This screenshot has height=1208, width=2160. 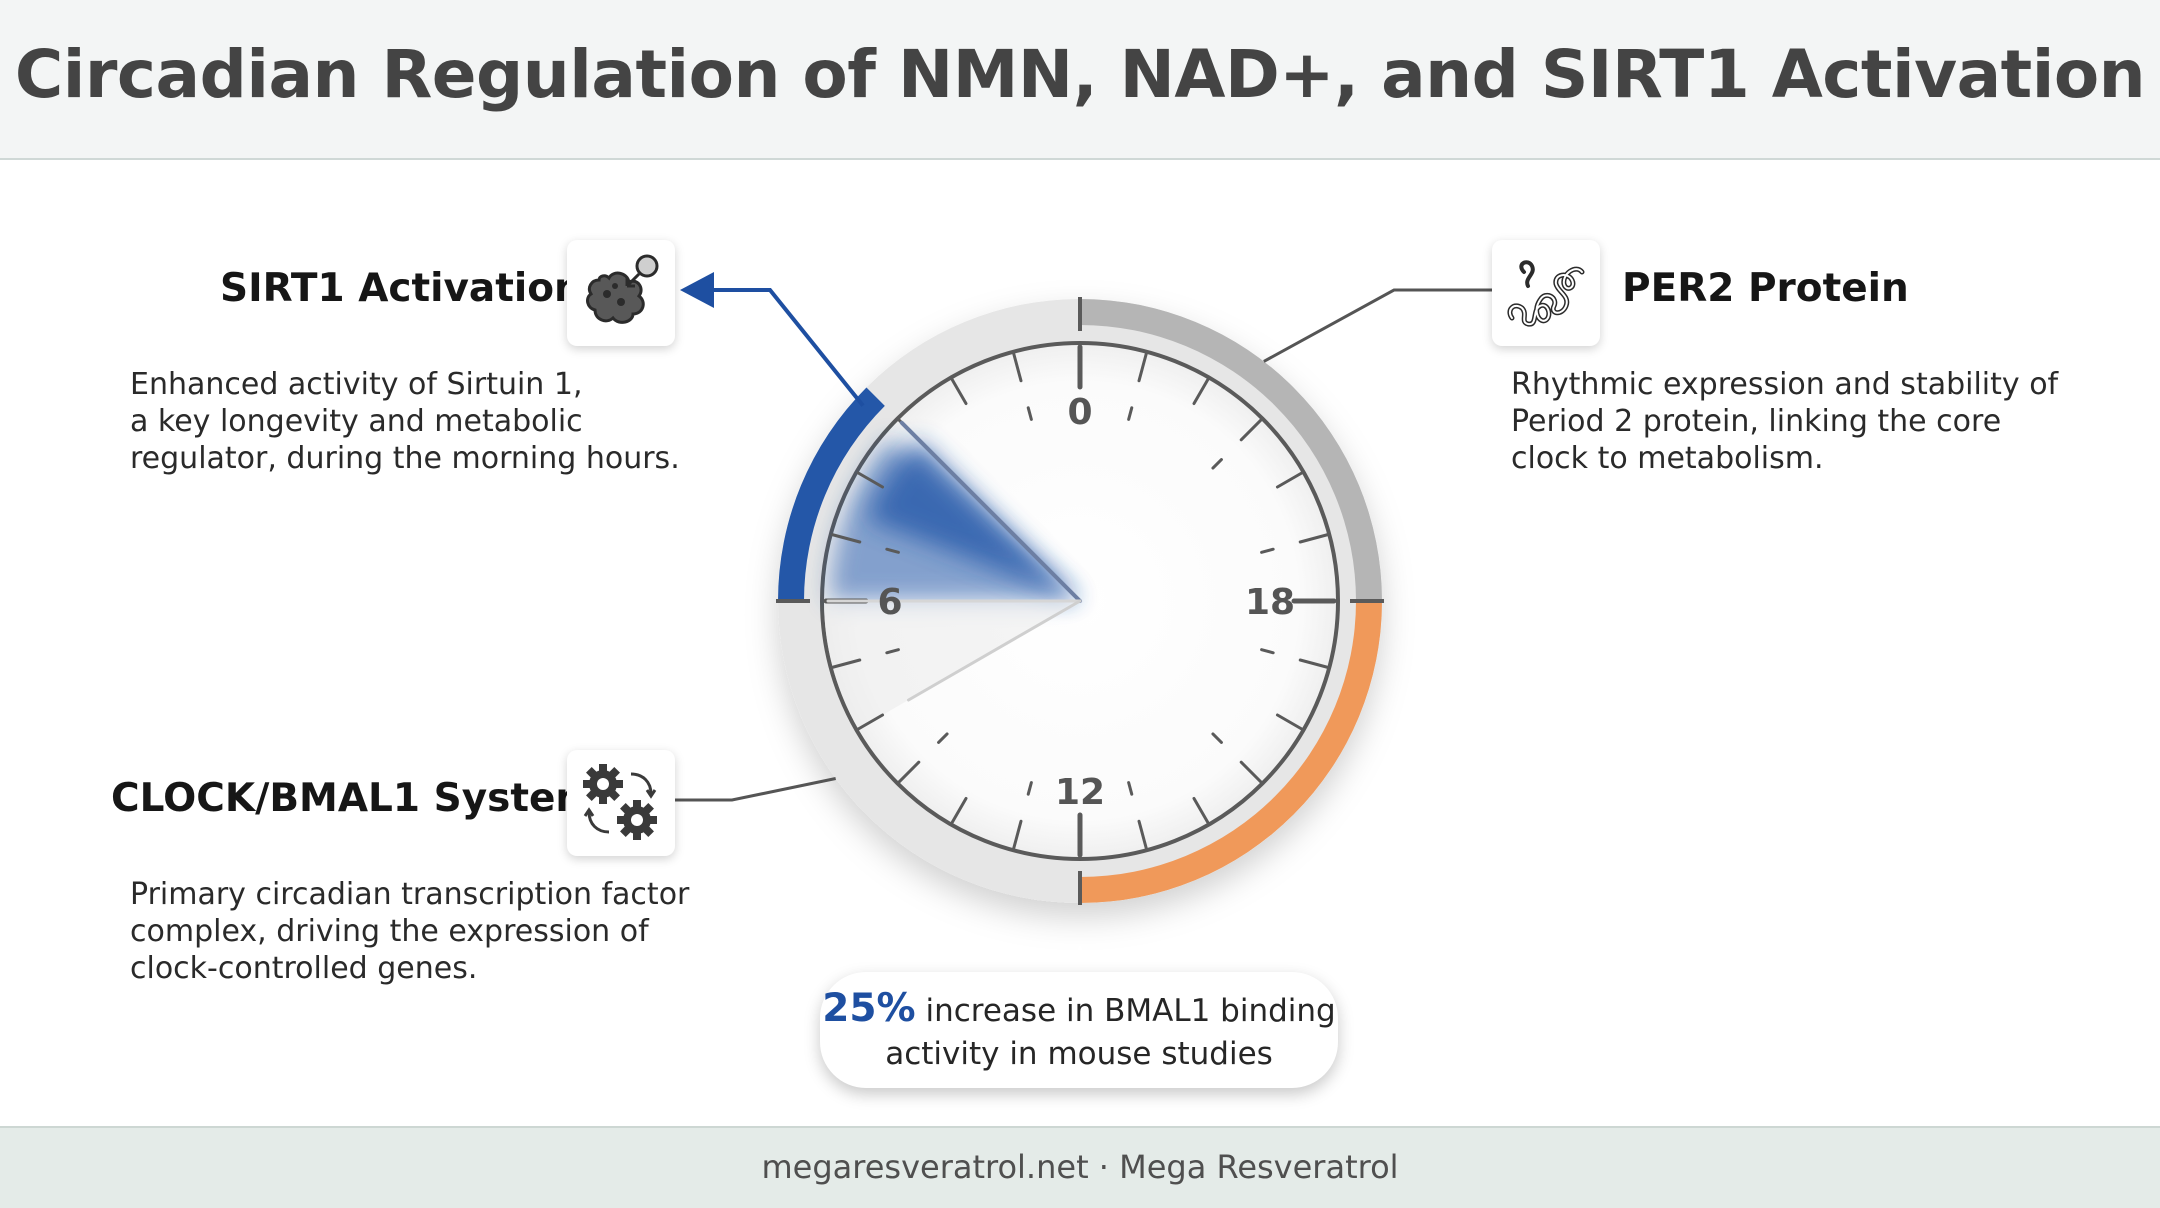 What do you see at coordinates (356, 384) in the screenshot?
I see `sirt1-desc-line: Enhanced activity of Sirtuin 1,` at bounding box center [356, 384].